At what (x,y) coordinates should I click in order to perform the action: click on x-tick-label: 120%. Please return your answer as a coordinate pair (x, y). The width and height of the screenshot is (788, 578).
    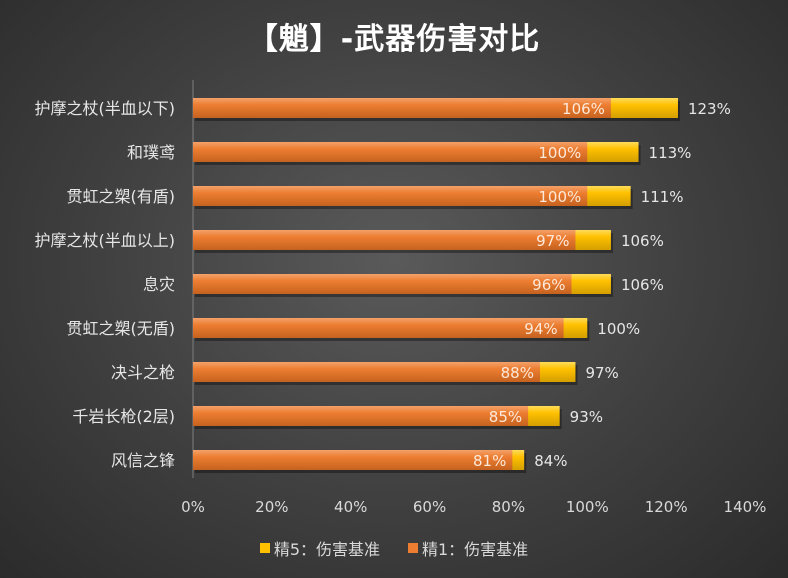
    Looking at the image, I should click on (666, 507).